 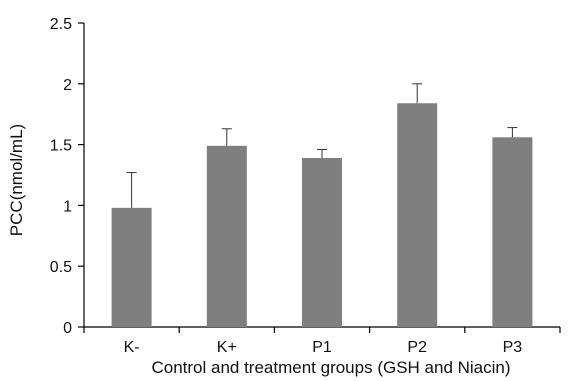 What do you see at coordinates (322, 347) in the screenshot?
I see `x-tick-label: P1` at bounding box center [322, 347].